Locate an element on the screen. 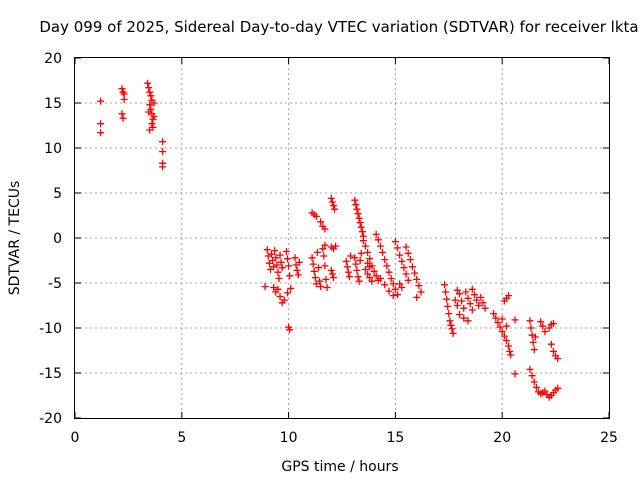 This screenshot has height=480, width=640. y-tick-label: 20 is located at coordinates (53, 59).